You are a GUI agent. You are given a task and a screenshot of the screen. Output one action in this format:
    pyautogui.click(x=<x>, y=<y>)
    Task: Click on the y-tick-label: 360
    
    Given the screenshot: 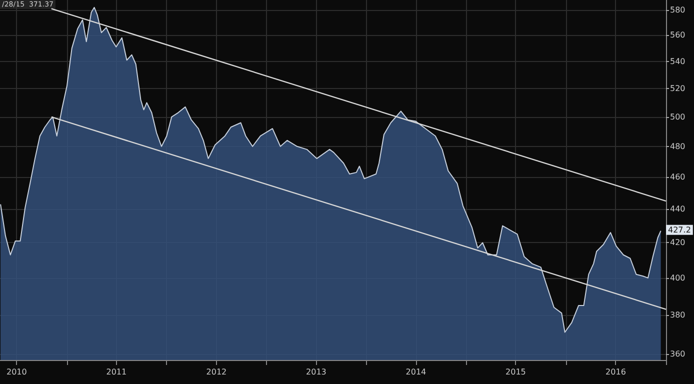 What is the action you would take?
    pyautogui.click(x=678, y=353)
    